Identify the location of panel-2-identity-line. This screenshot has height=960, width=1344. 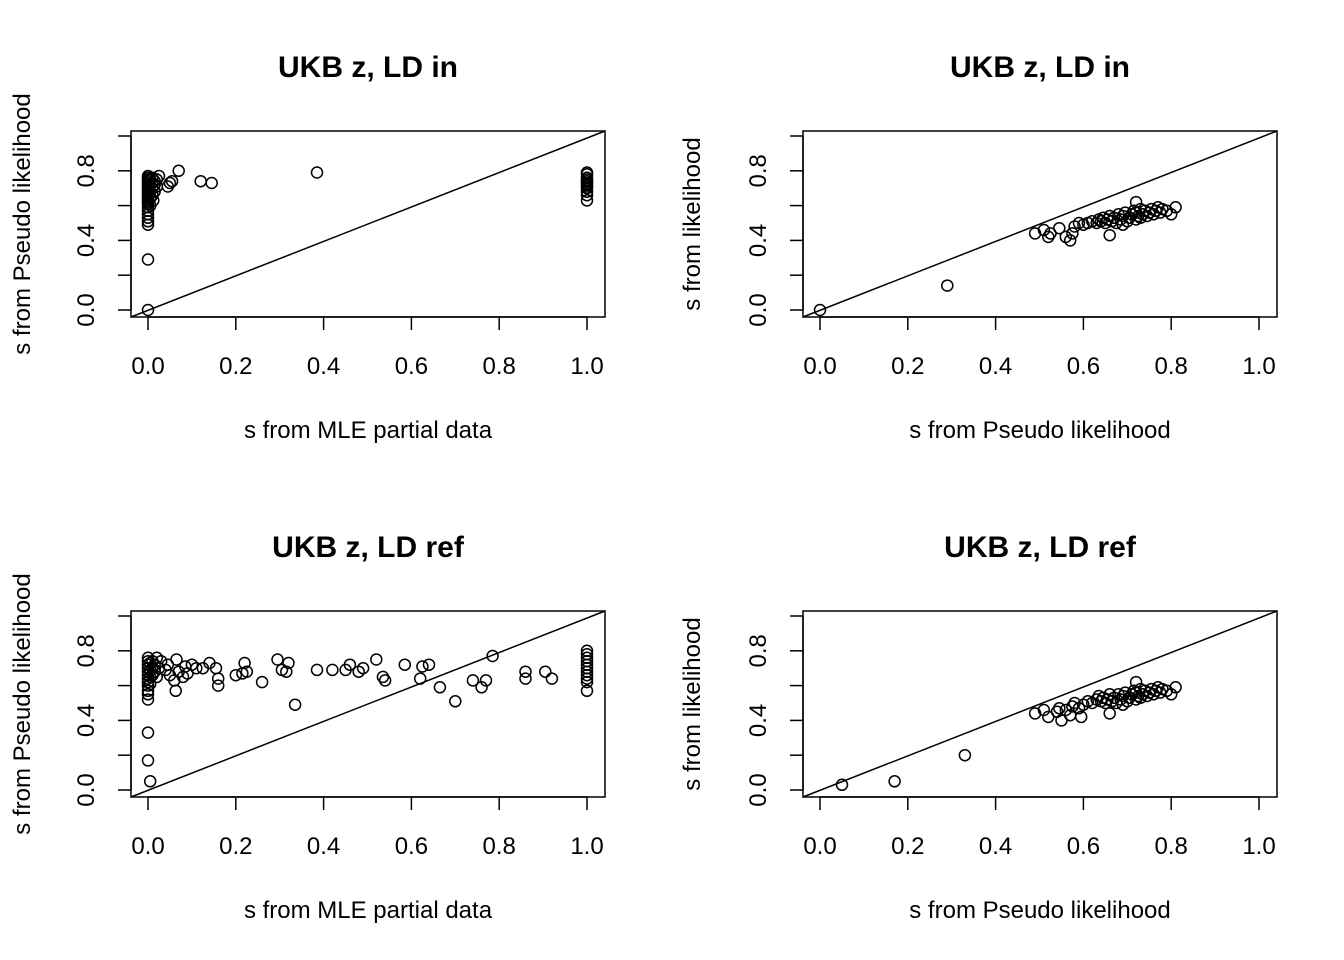
(1040, 224).